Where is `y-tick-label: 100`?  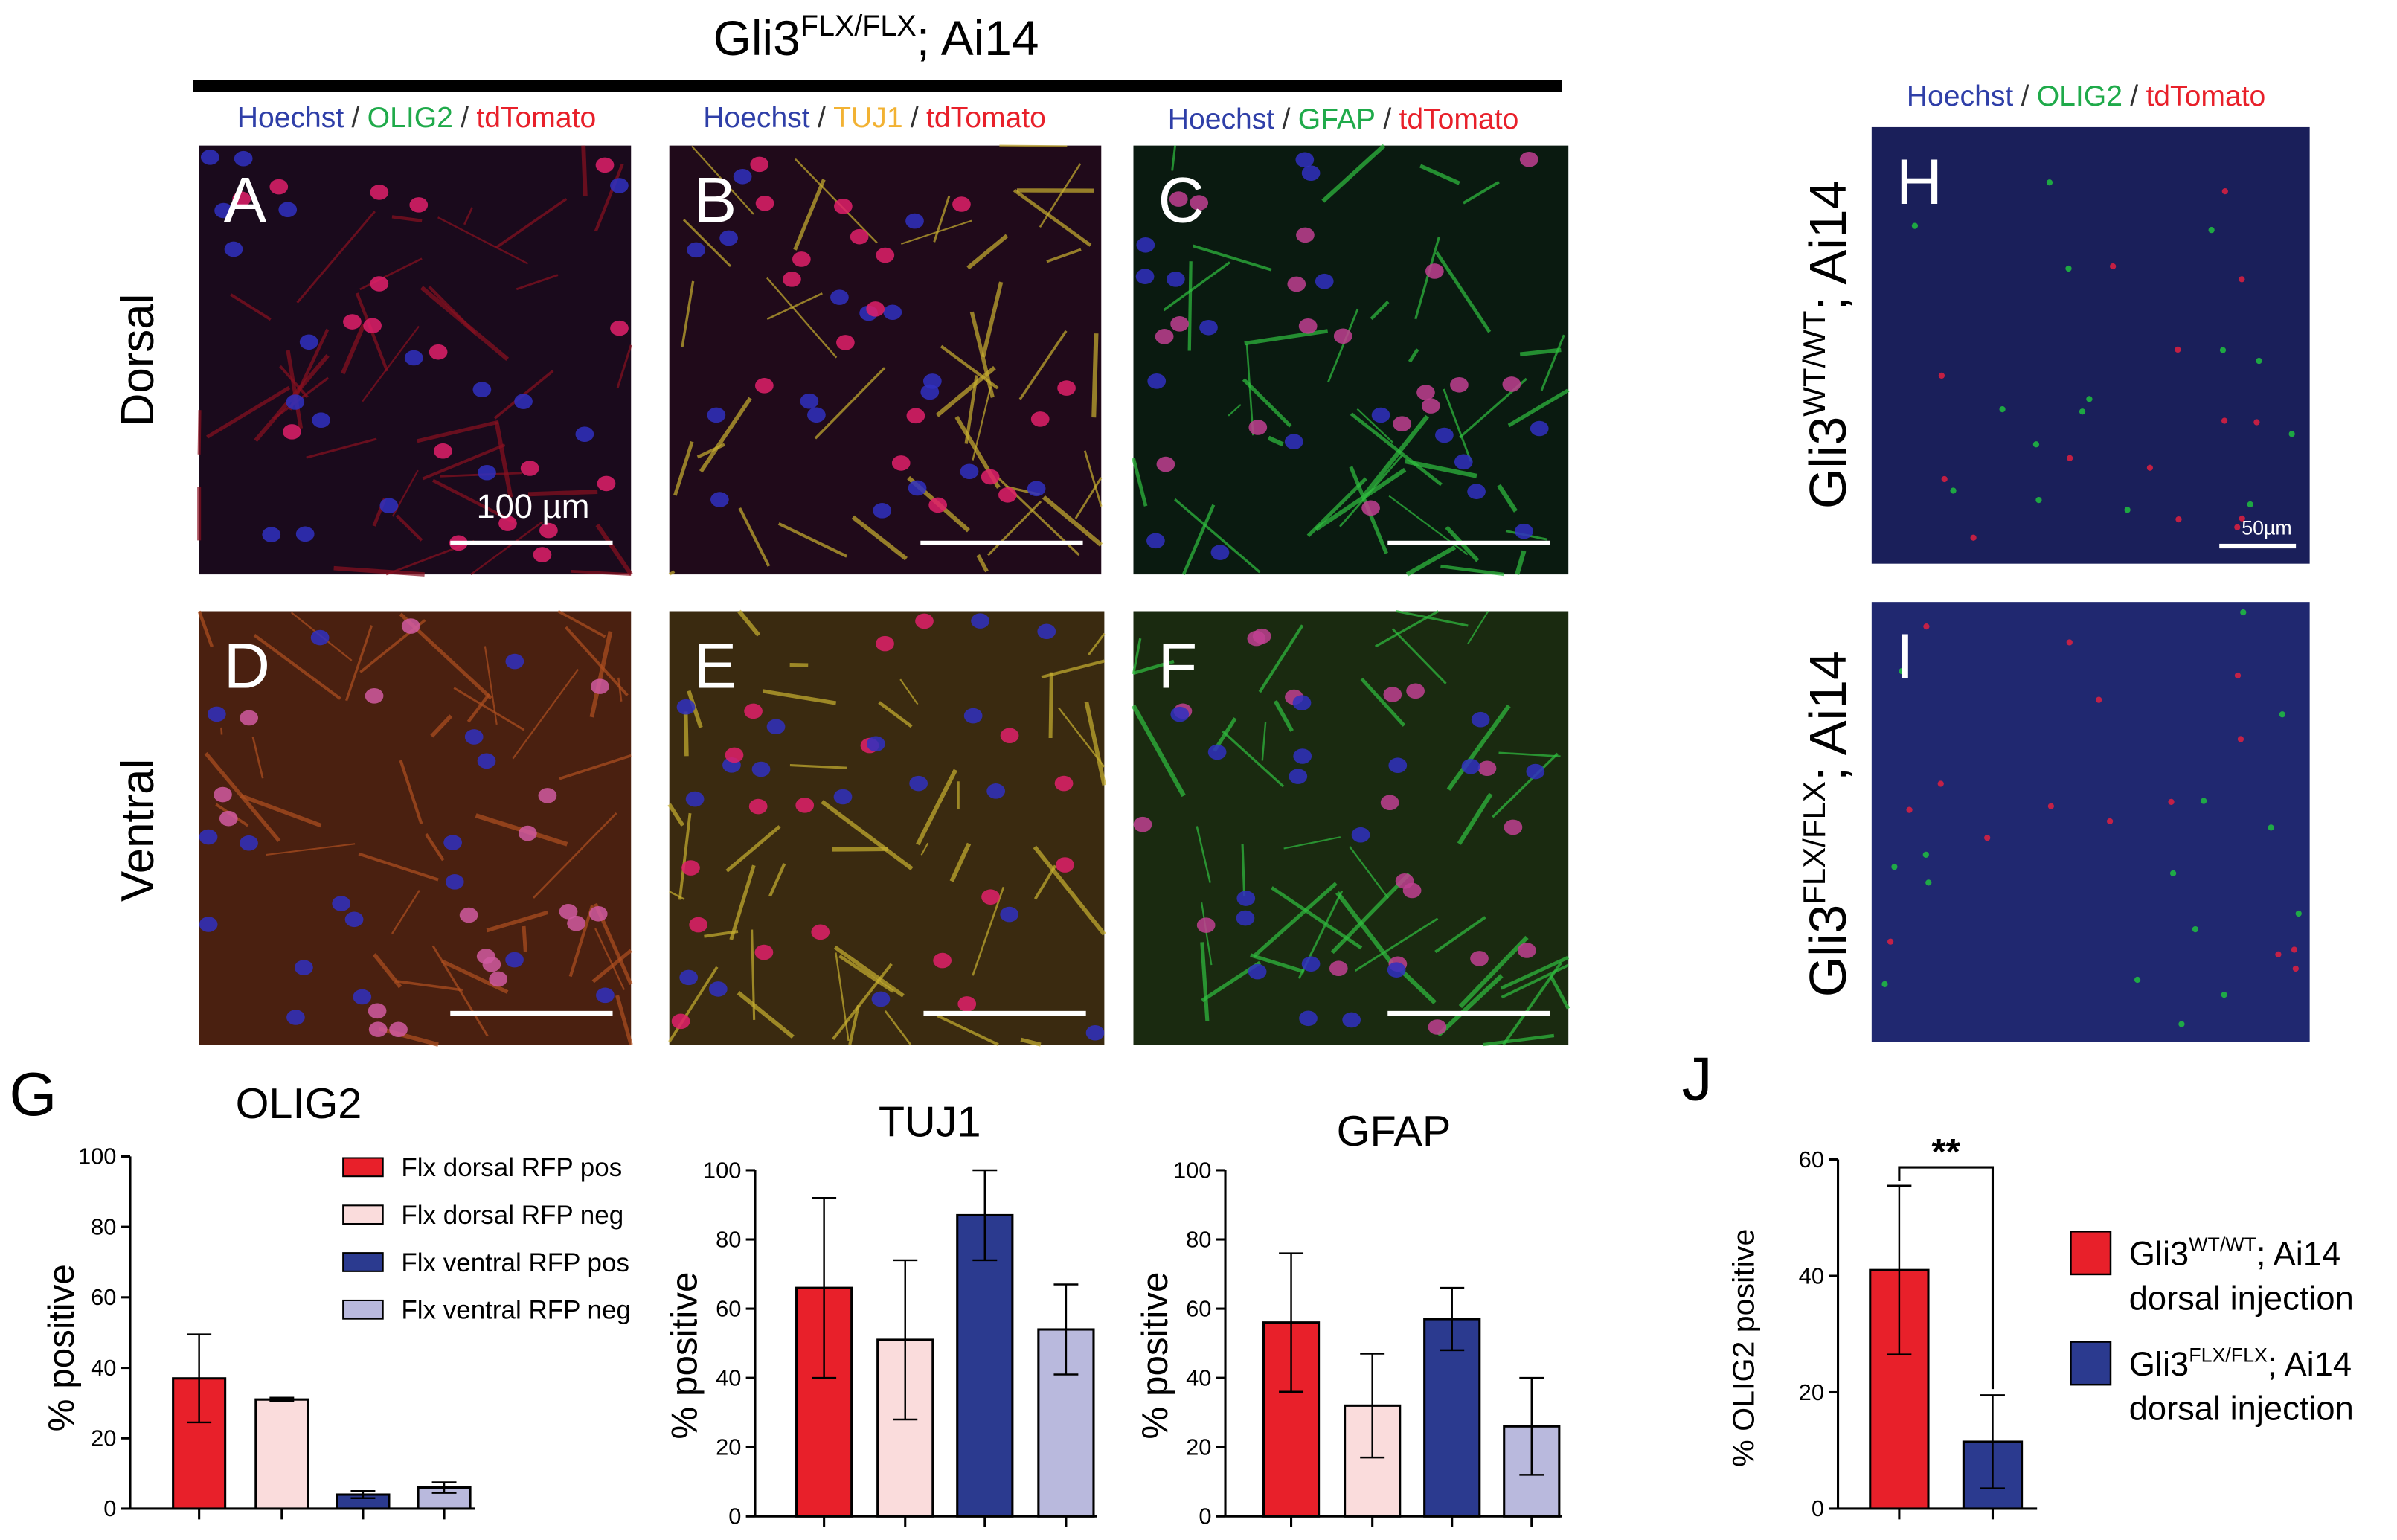
y-tick-label: 100 is located at coordinates (722, 1170).